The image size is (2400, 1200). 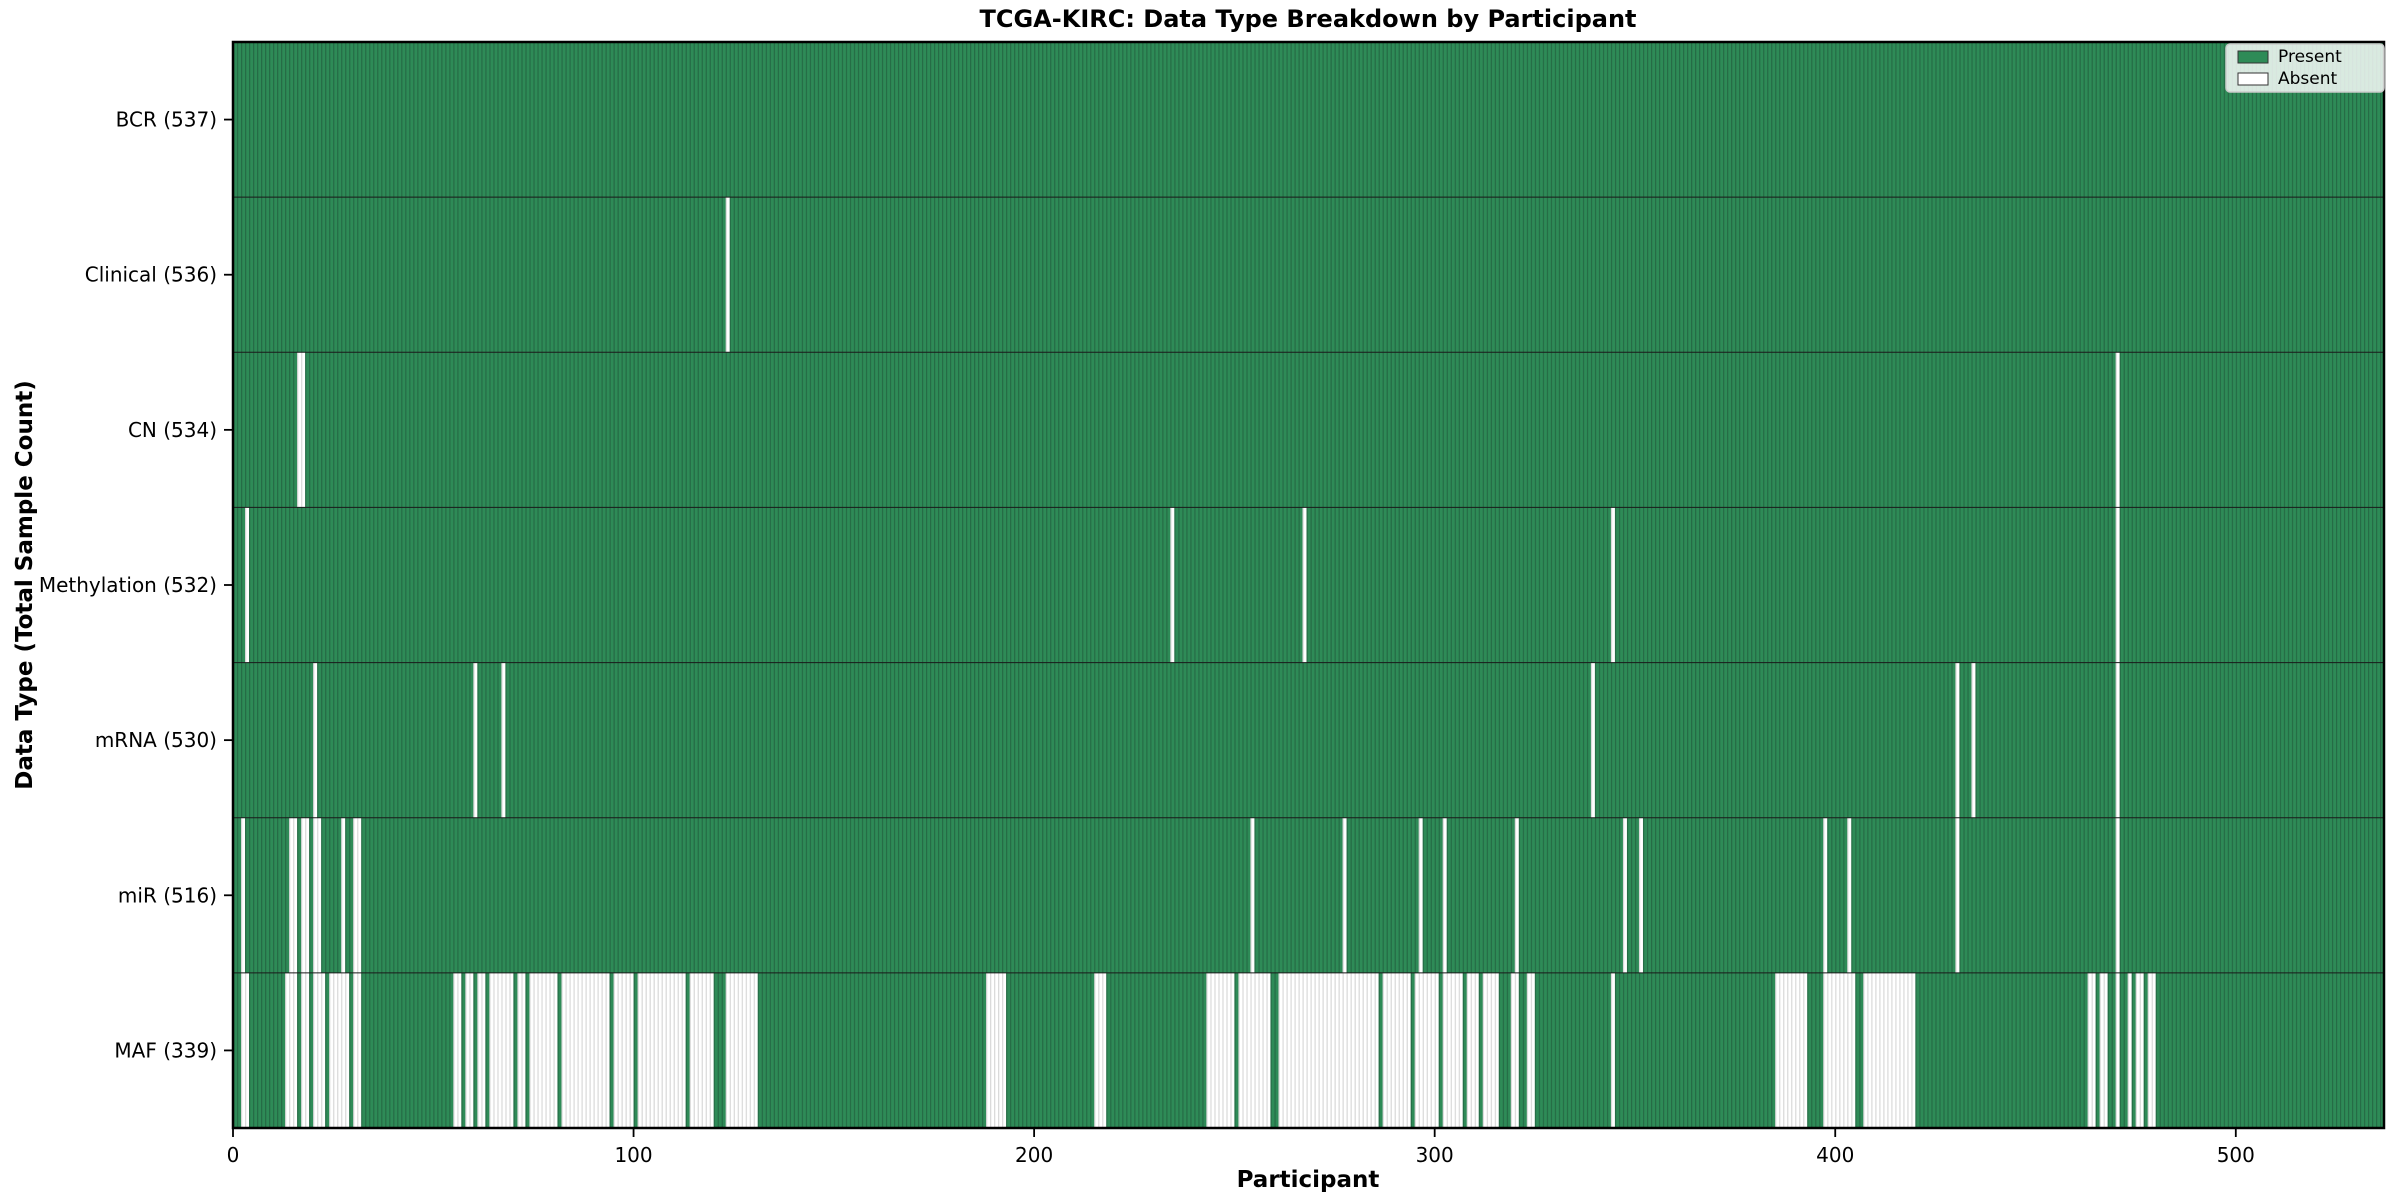 What do you see at coordinates (128, 585) in the screenshot?
I see `y-tick-label: Methylation (532)` at bounding box center [128, 585].